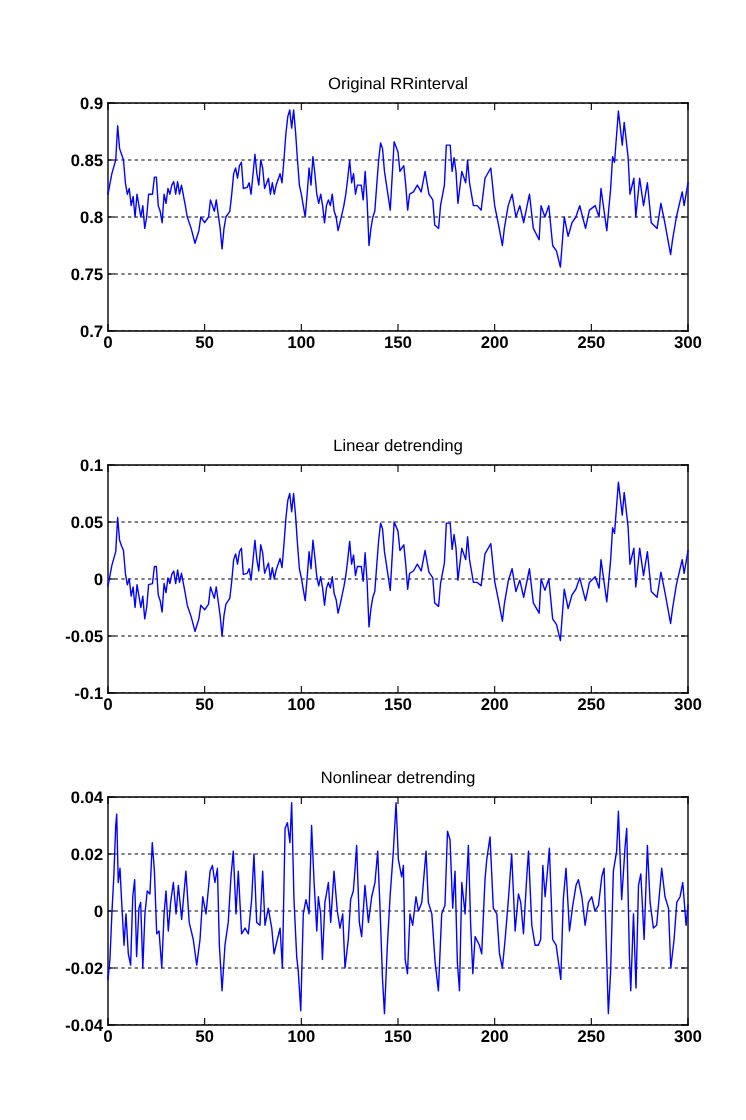 This screenshot has height=1120, width=746. Describe the element at coordinates (87, 160) in the screenshot. I see `y-tick-label: 0.85` at that location.